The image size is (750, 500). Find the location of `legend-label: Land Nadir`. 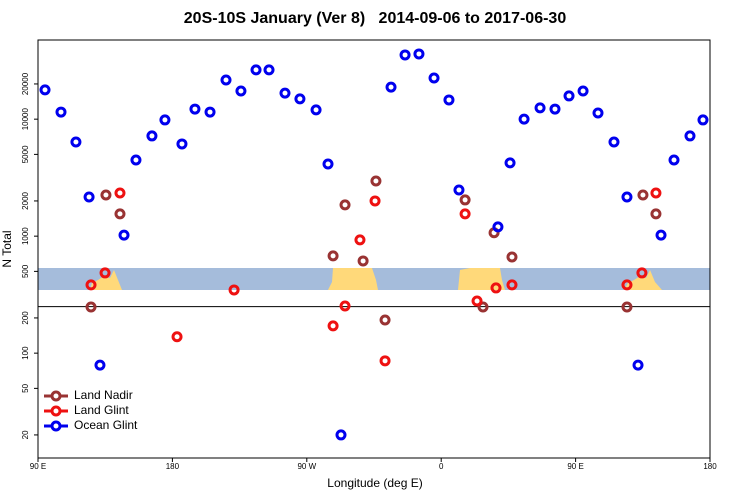

legend-label: Land Nadir is located at coordinates (103, 395).